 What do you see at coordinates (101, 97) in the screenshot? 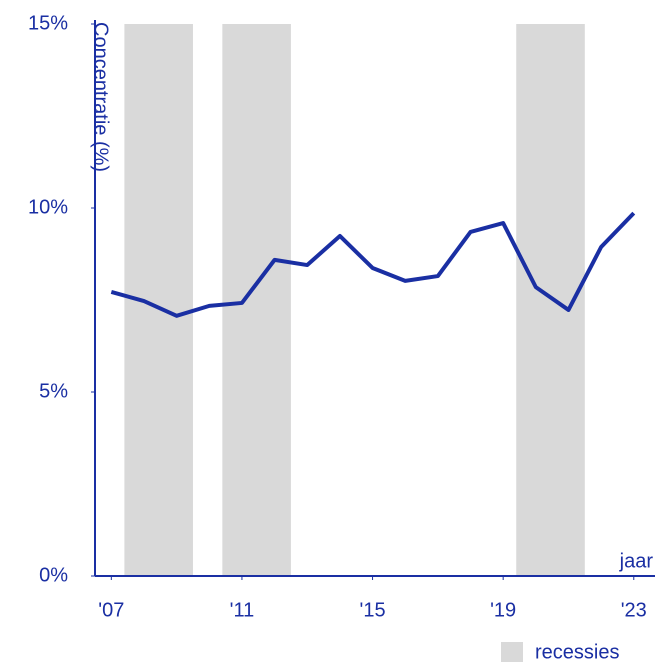
I see `y-axis-label: Concentratie (%)` at bounding box center [101, 97].